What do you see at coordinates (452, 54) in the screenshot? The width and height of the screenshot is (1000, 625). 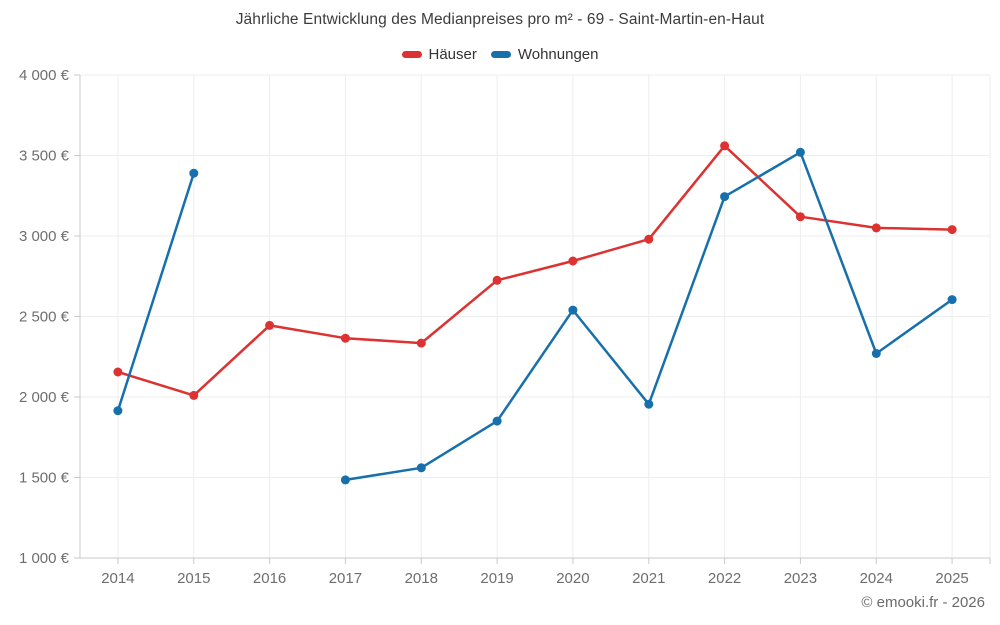 I see `legend-label-haeuser: Häuser` at bounding box center [452, 54].